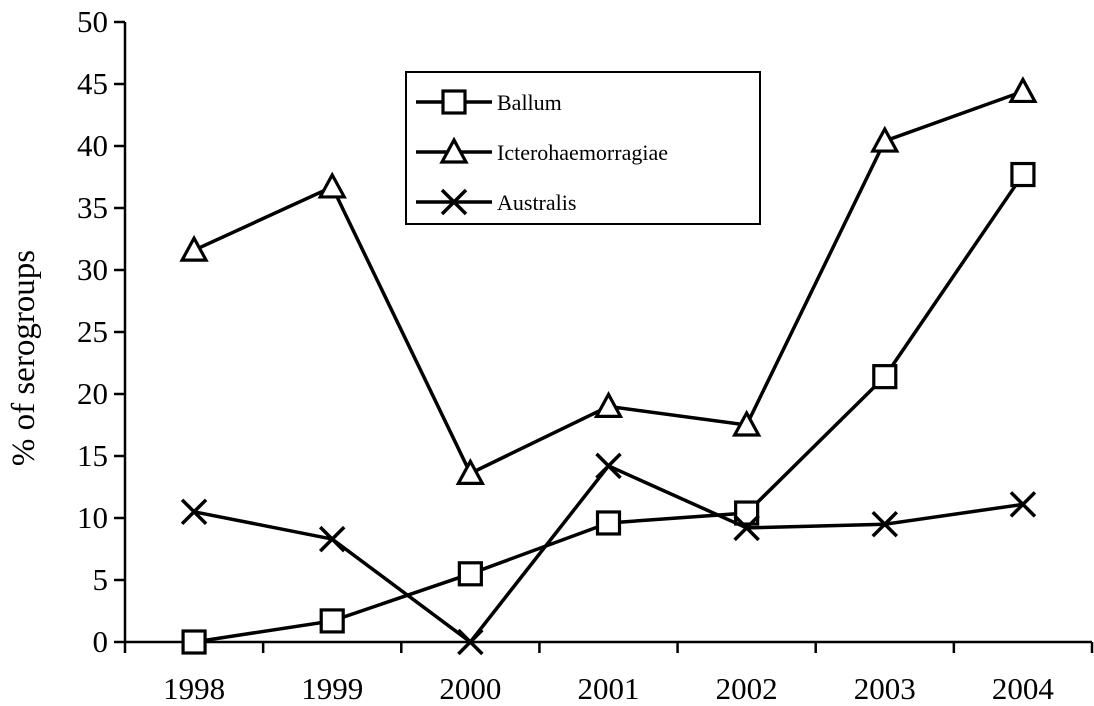 Image resolution: width=1094 pixels, height=706 pixels. I want to click on legend-item-icterohaemorragiae: Icterohaemorragiae, so click(542, 150).